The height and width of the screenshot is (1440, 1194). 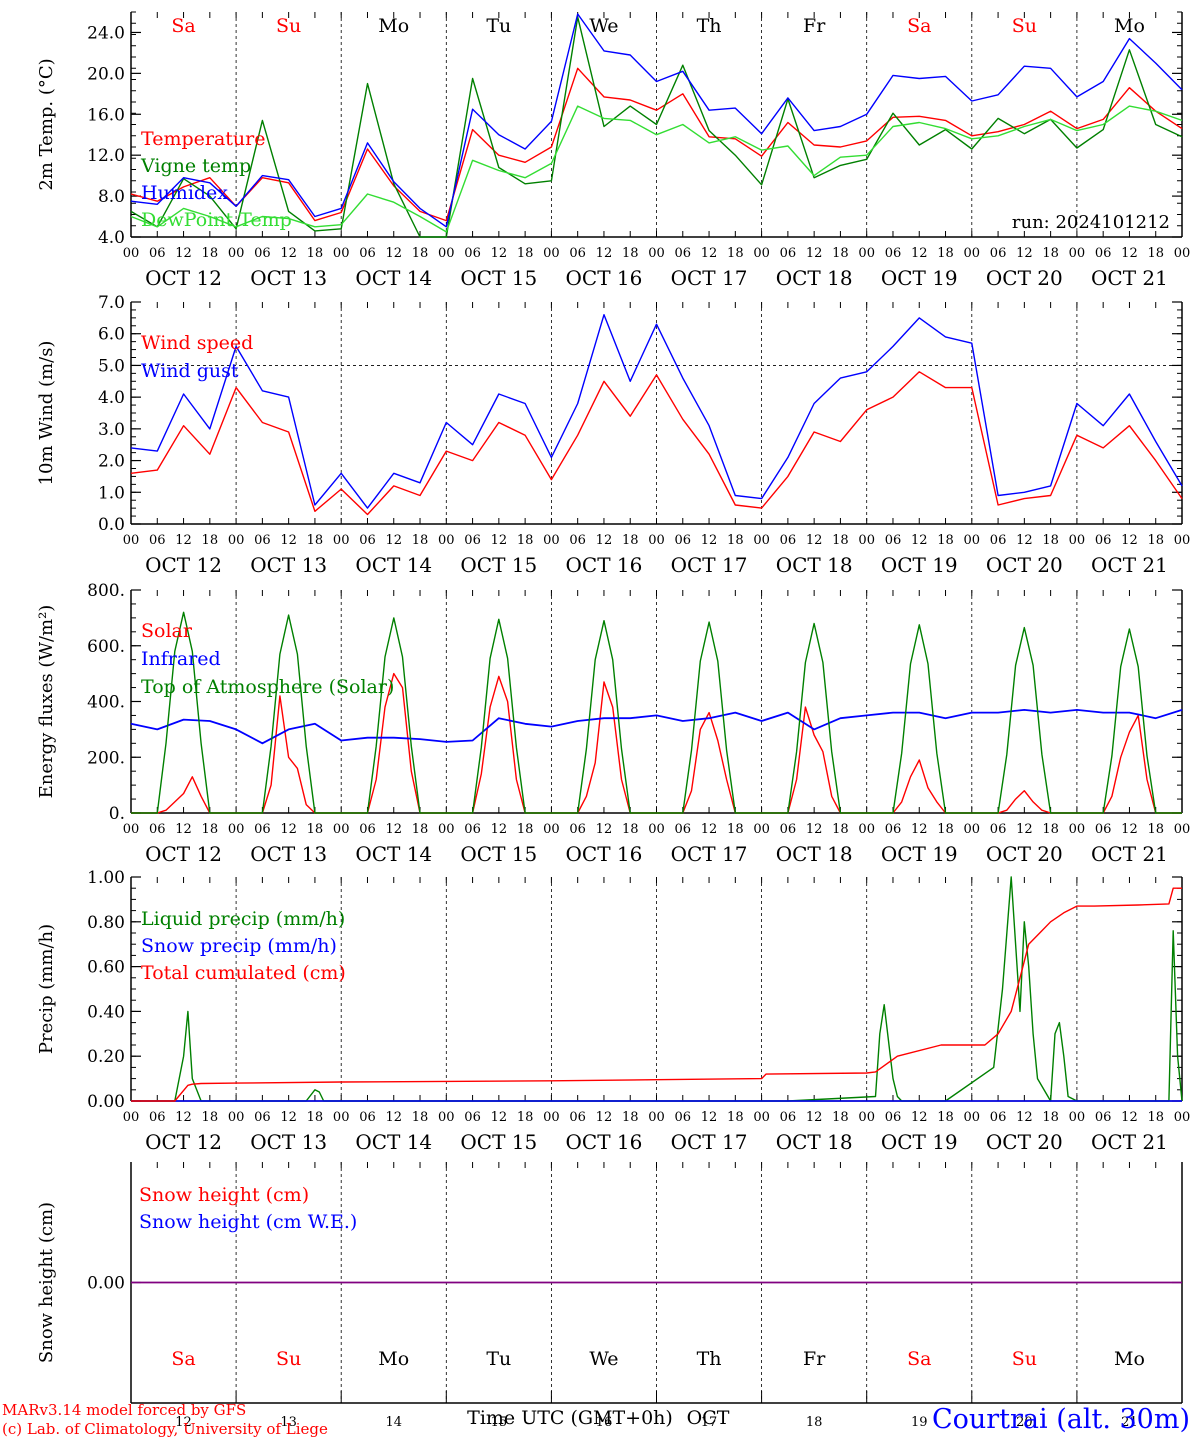 What do you see at coordinates (106, 878) in the screenshot?
I see `y-tick-label: 1.00` at bounding box center [106, 878].